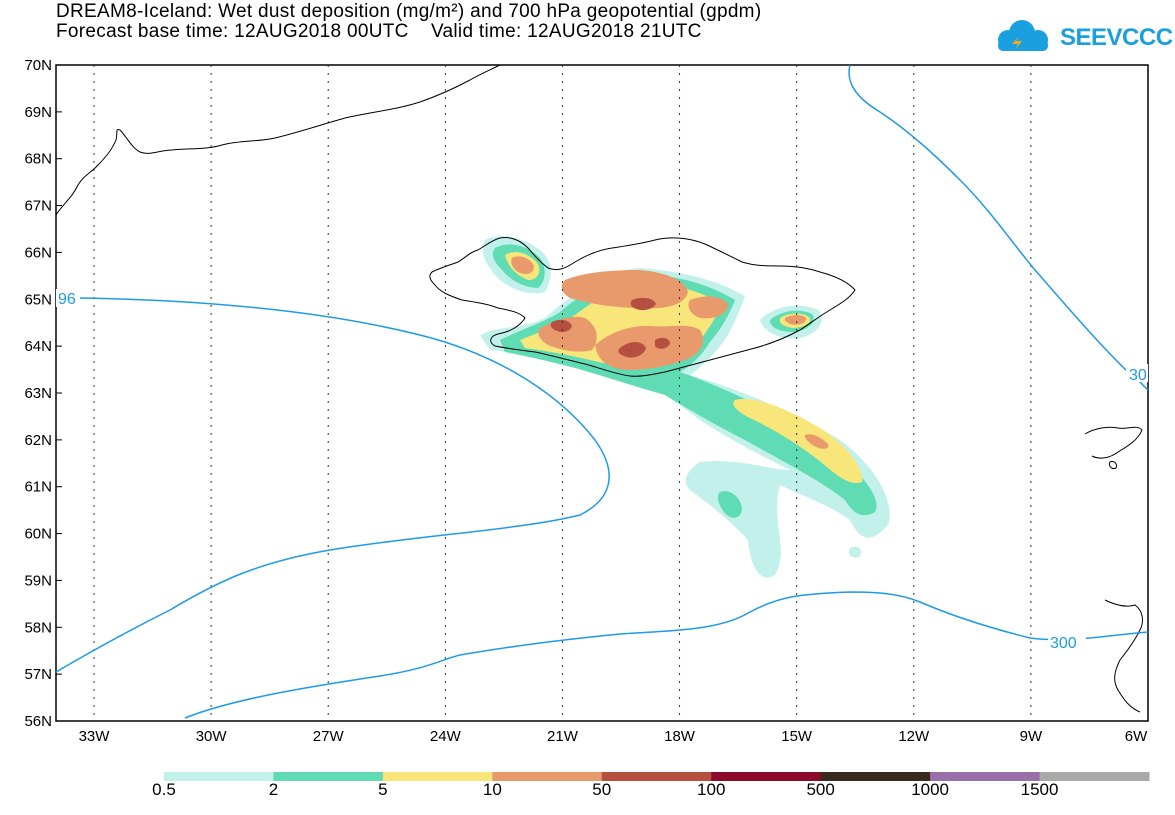 The width and height of the screenshot is (1175, 815). Describe the element at coordinates (329, 736) in the screenshot. I see `lon-label: 27W` at that location.